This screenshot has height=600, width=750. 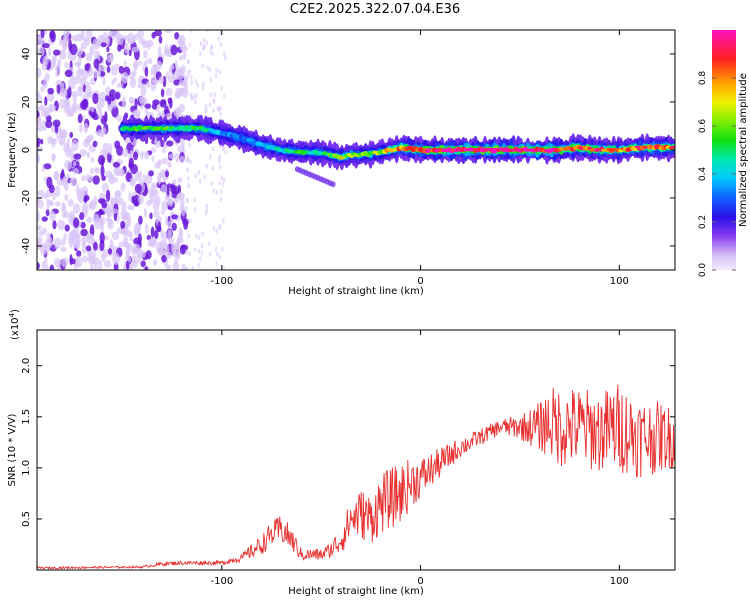 What do you see at coordinates (703, 270) in the screenshot?
I see `colorbar-tick-label: 0.0` at bounding box center [703, 270].